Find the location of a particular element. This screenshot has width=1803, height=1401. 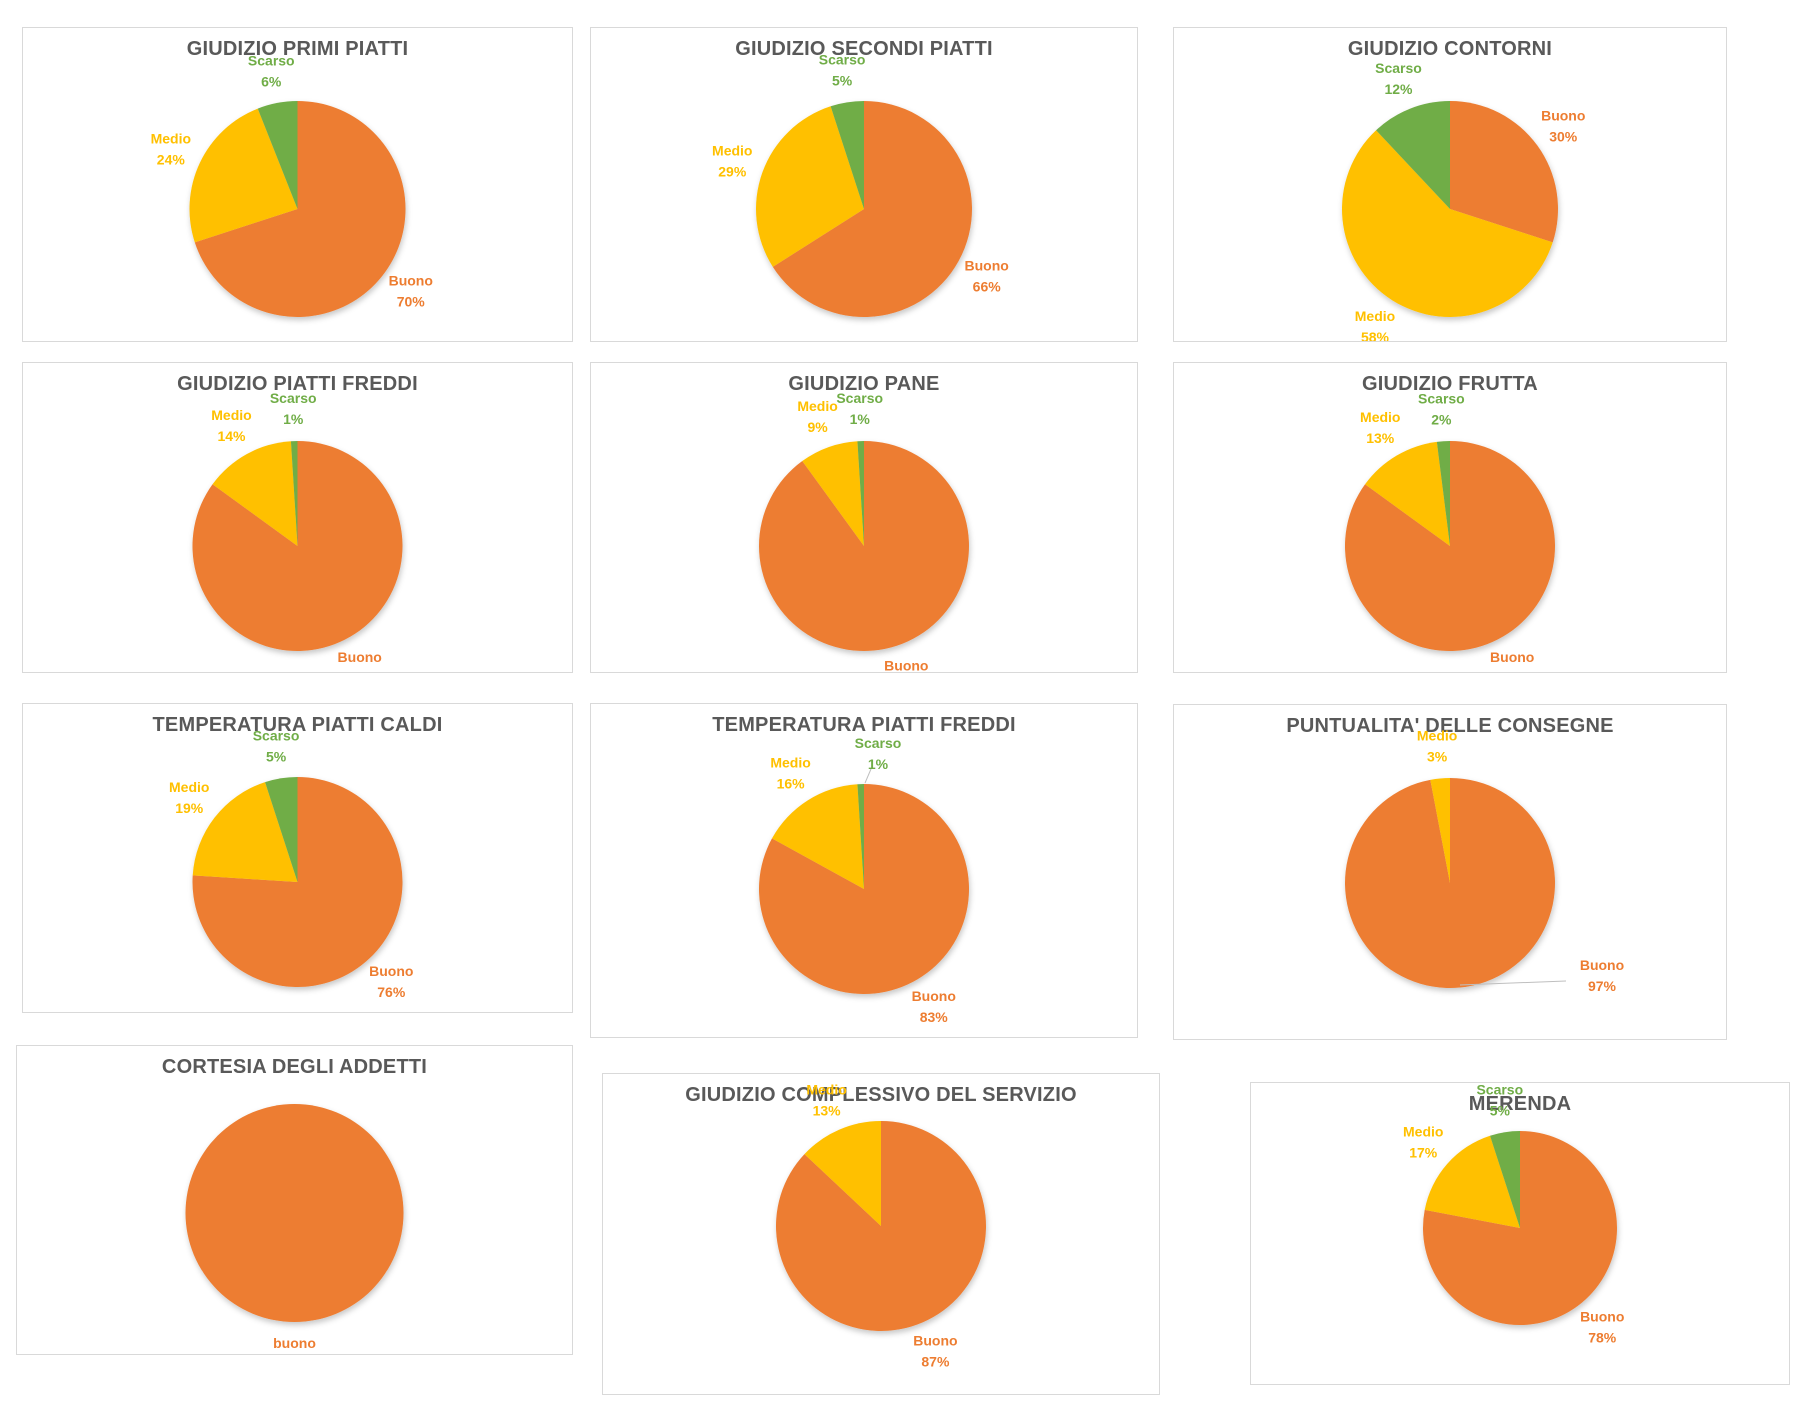

chart-title: GIUDIZIO PRIMI PIATTI is located at coordinates (297, 49).